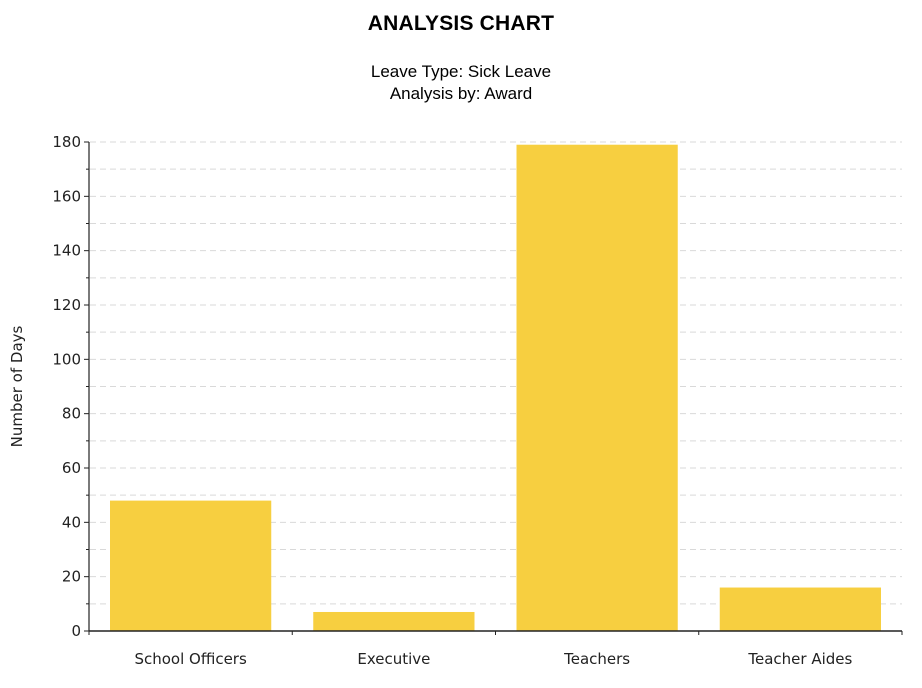 The image size is (922, 688). Describe the element at coordinates (461, 71) in the screenshot. I see `chart-subtitle-leave-type: Leave Type: Sick Leave` at that location.